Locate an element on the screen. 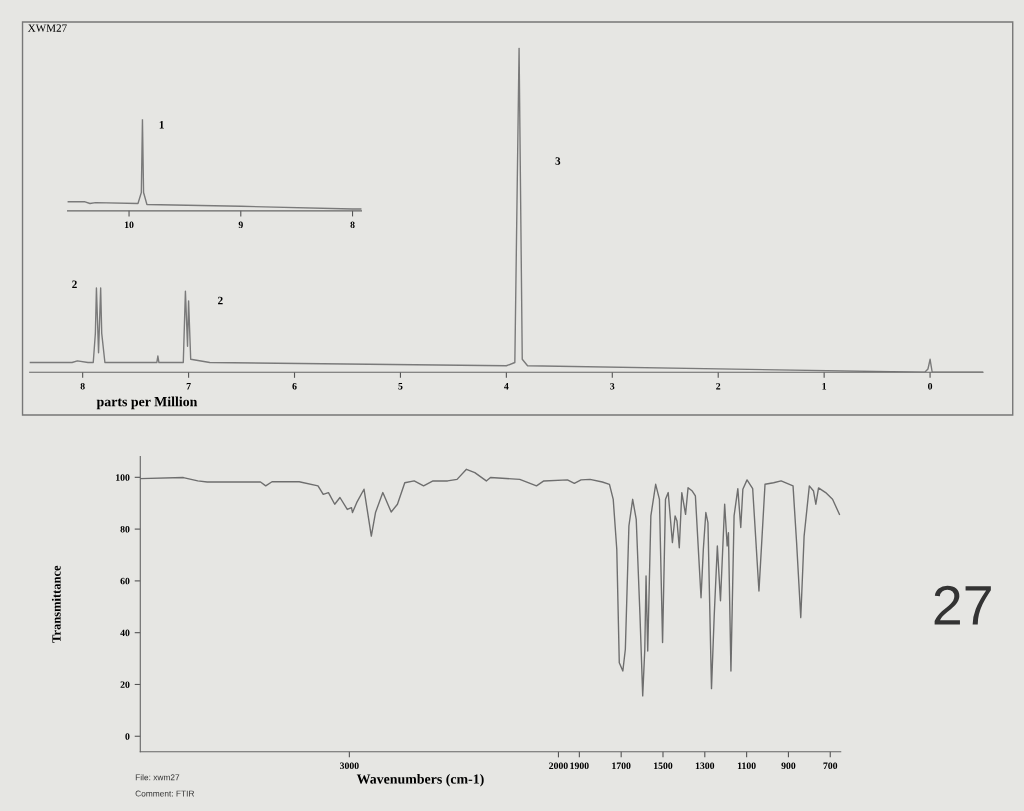 The image size is (1024, 811). x-tick-label: 10 is located at coordinates (129, 225).